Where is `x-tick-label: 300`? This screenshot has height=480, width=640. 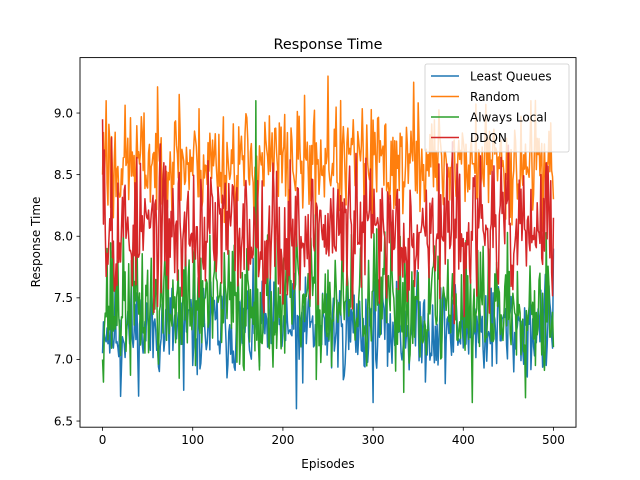 x-tick-label: 300 is located at coordinates (373, 440).